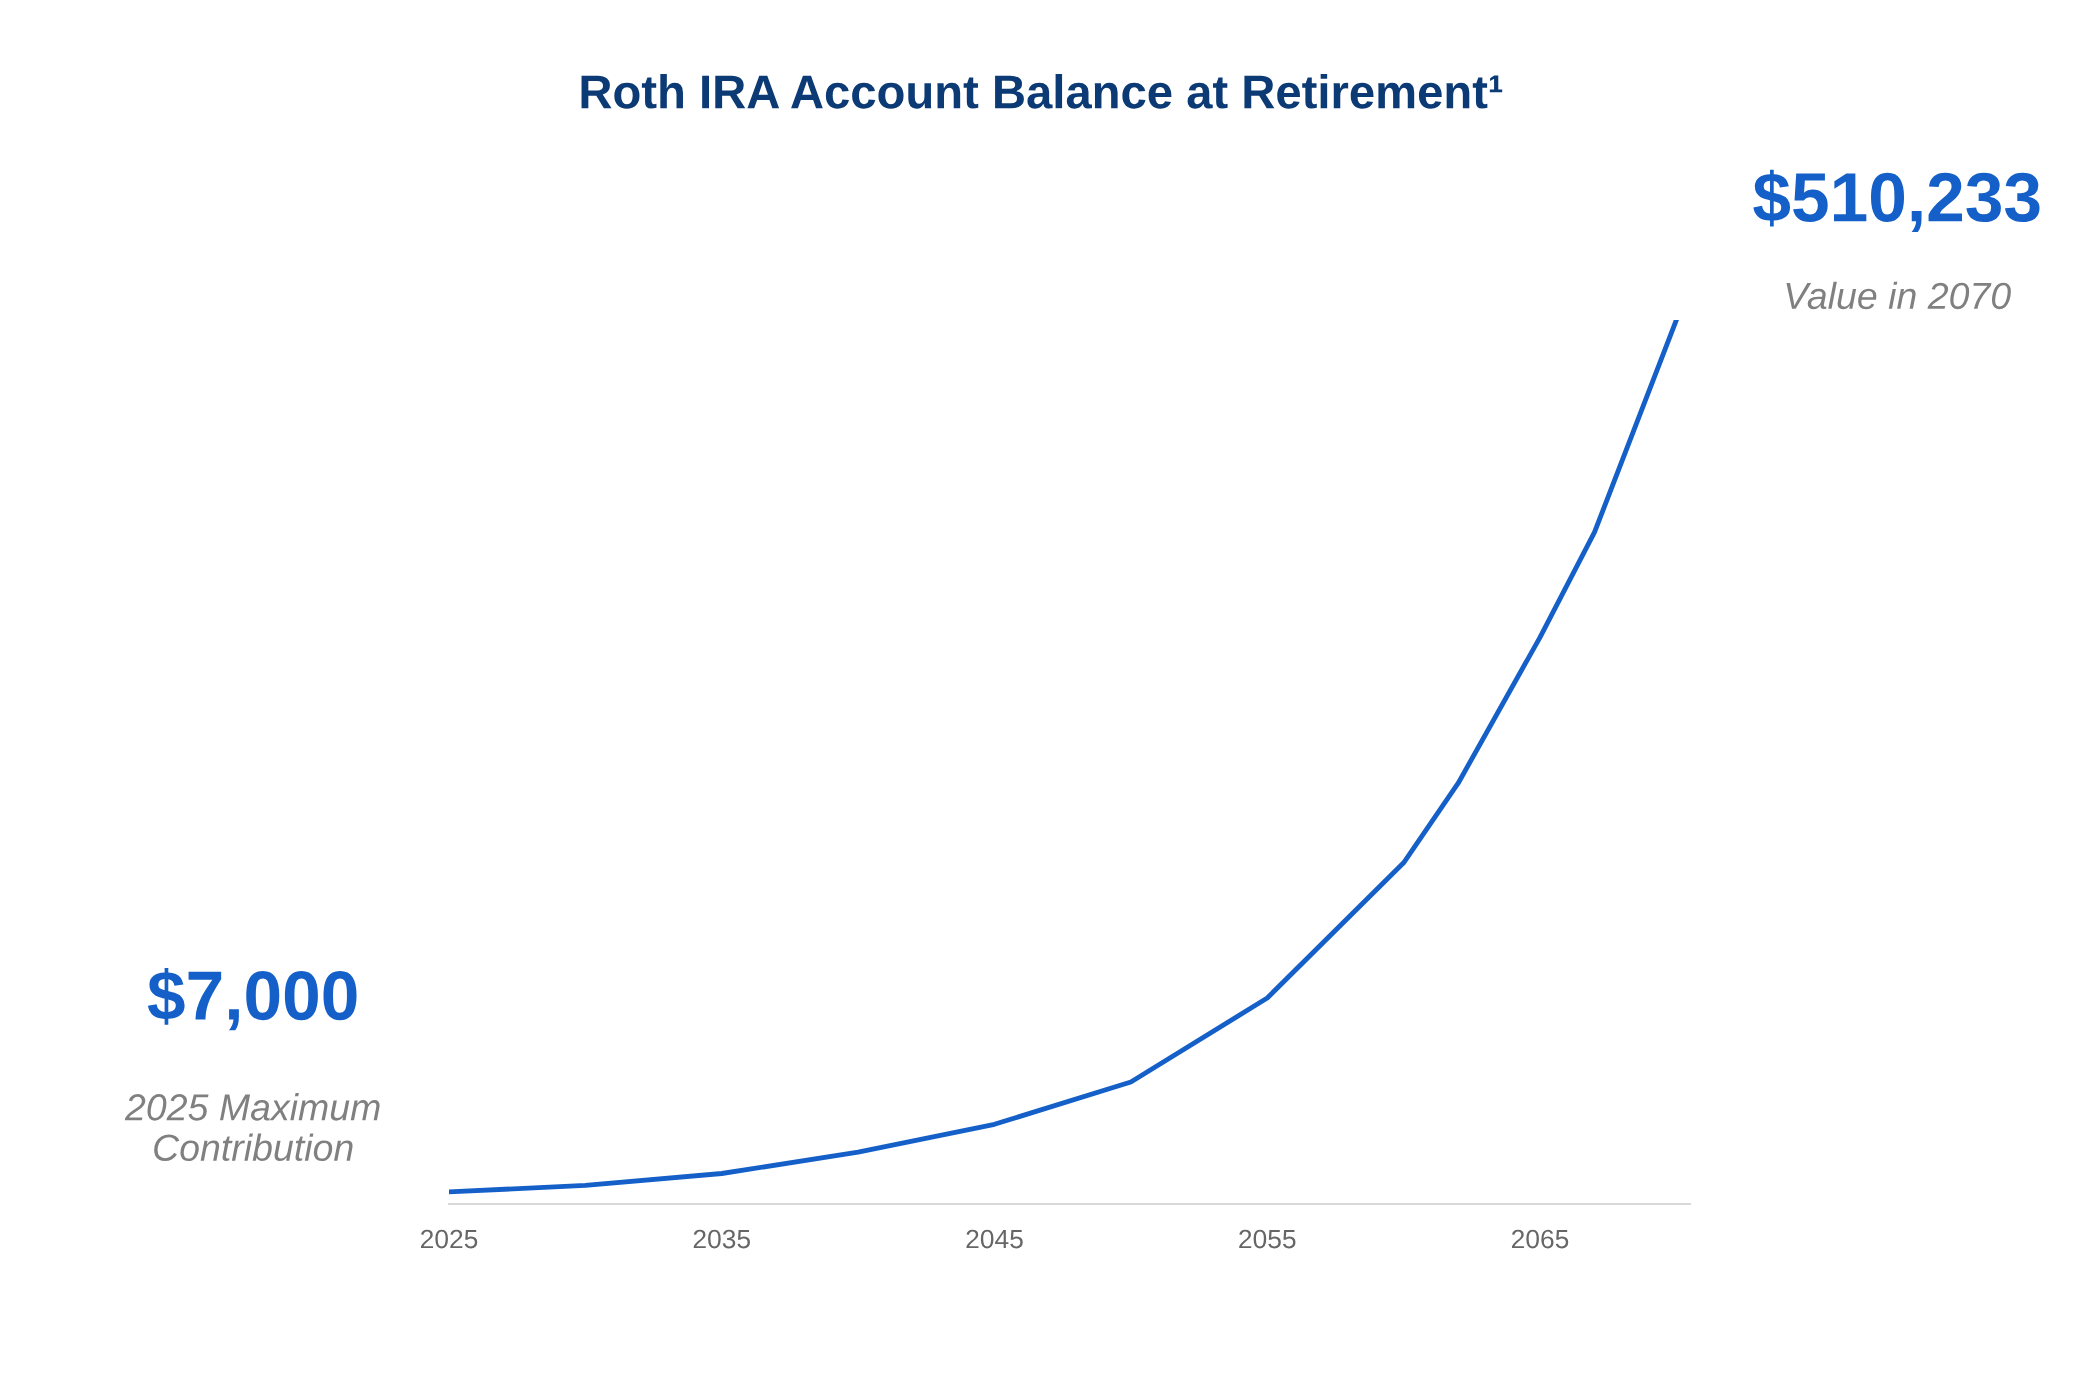  Describe the element at coordinates (994, 1239) in the screenshot. I see `x-tick-label: 2045` at that location.